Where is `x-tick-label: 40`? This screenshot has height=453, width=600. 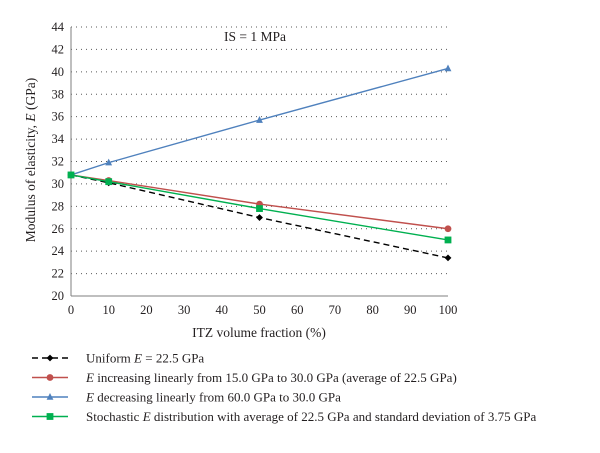
x-tick-label: 40 is located at coordinates (222, 310).